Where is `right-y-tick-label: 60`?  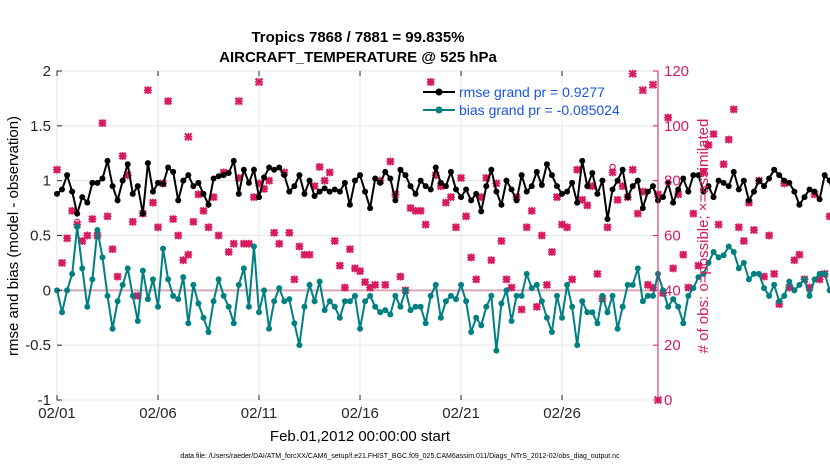 right-y-tick-label: 60 is located at coordinates (672, 236).